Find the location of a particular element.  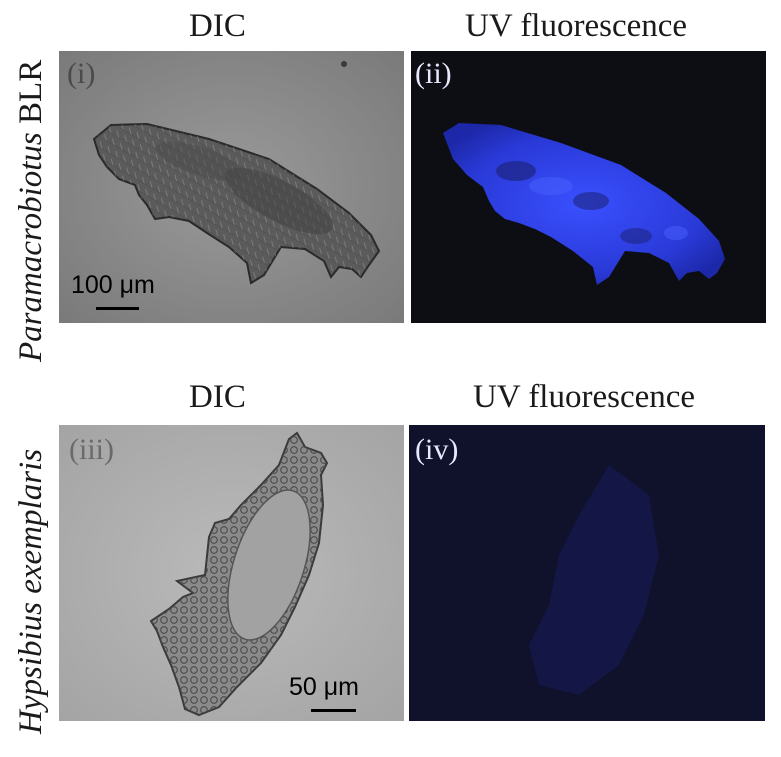

strain-name: BLR is located at coordinates (31, 91).